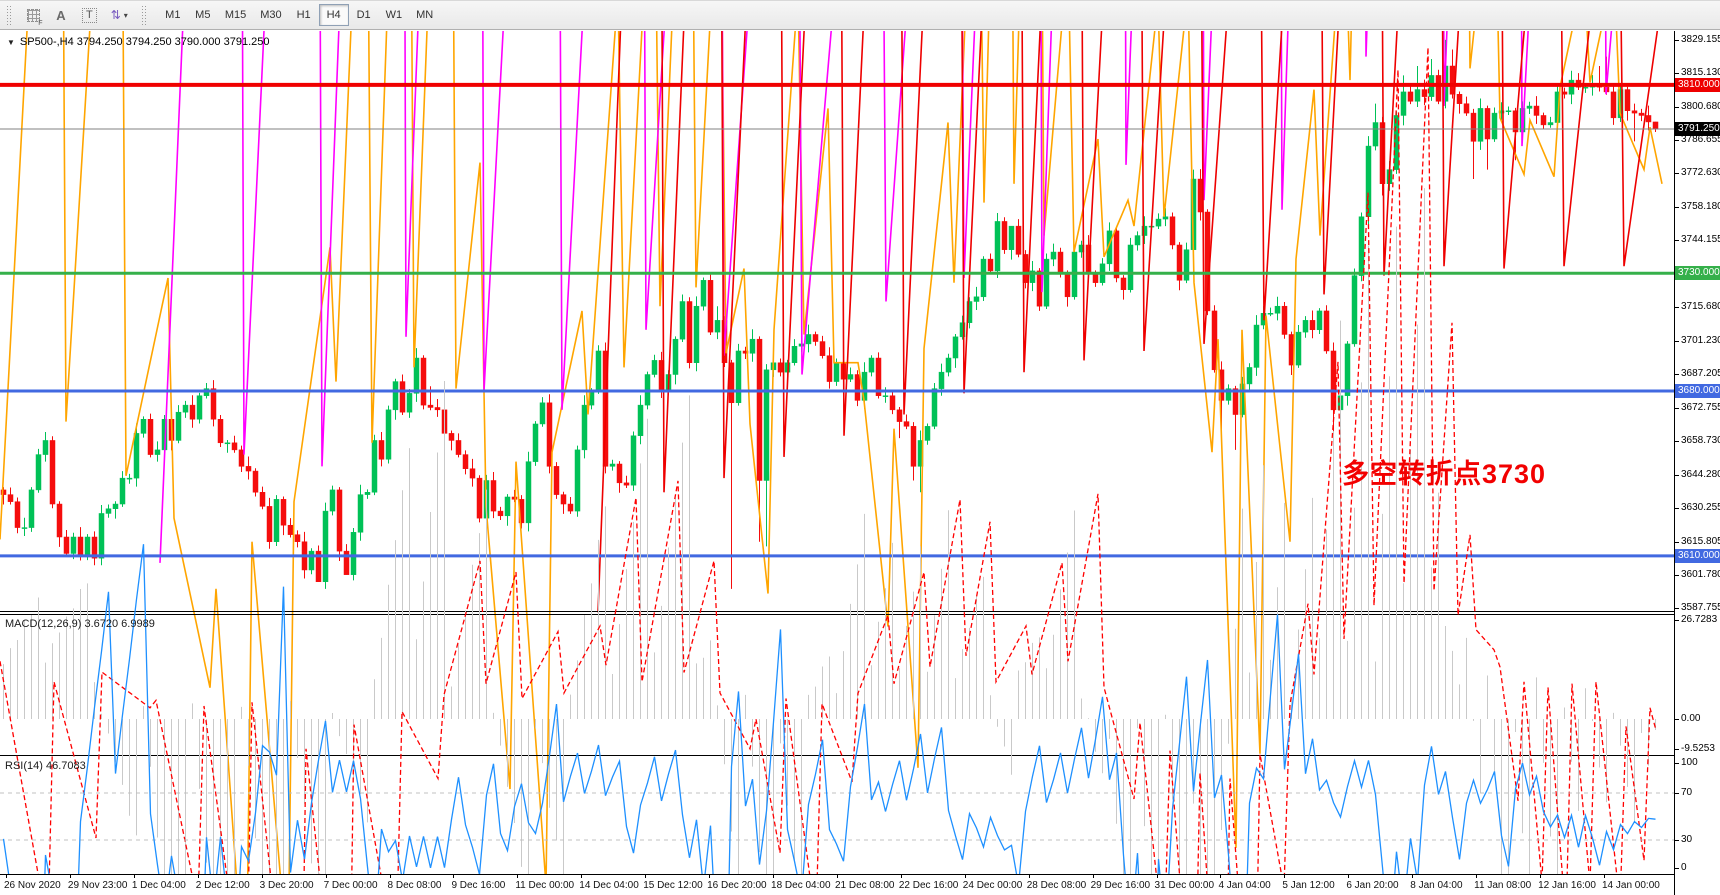 The image size is (1720, 895). Describe the element at coordinates (801, 885) in the screenshot. I see `time-label: 18 Dec 04:00` at that location.